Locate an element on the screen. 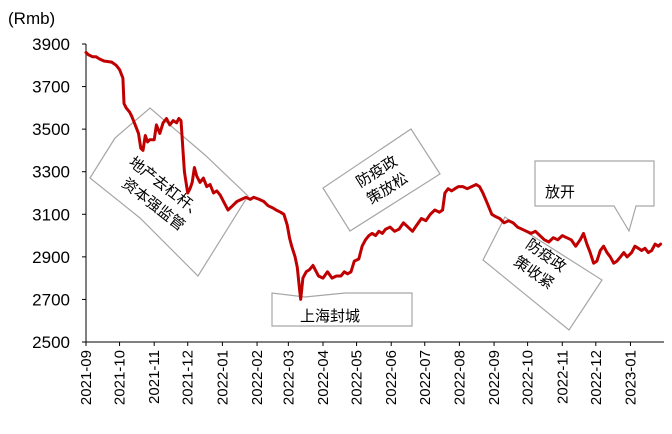  y-unit-label: (Rmb) is located at coordinates (31, 18).